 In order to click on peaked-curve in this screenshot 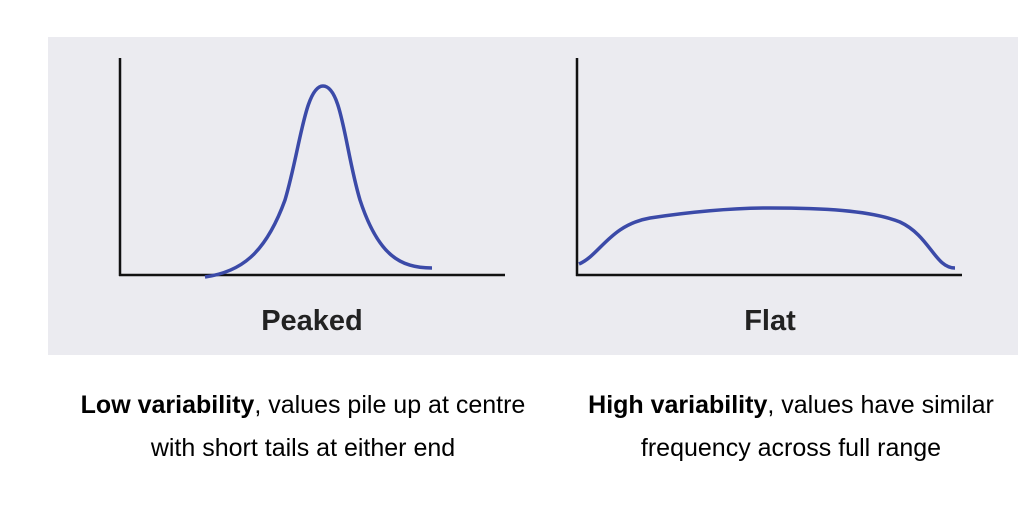, I will do `click(318, 181)`.